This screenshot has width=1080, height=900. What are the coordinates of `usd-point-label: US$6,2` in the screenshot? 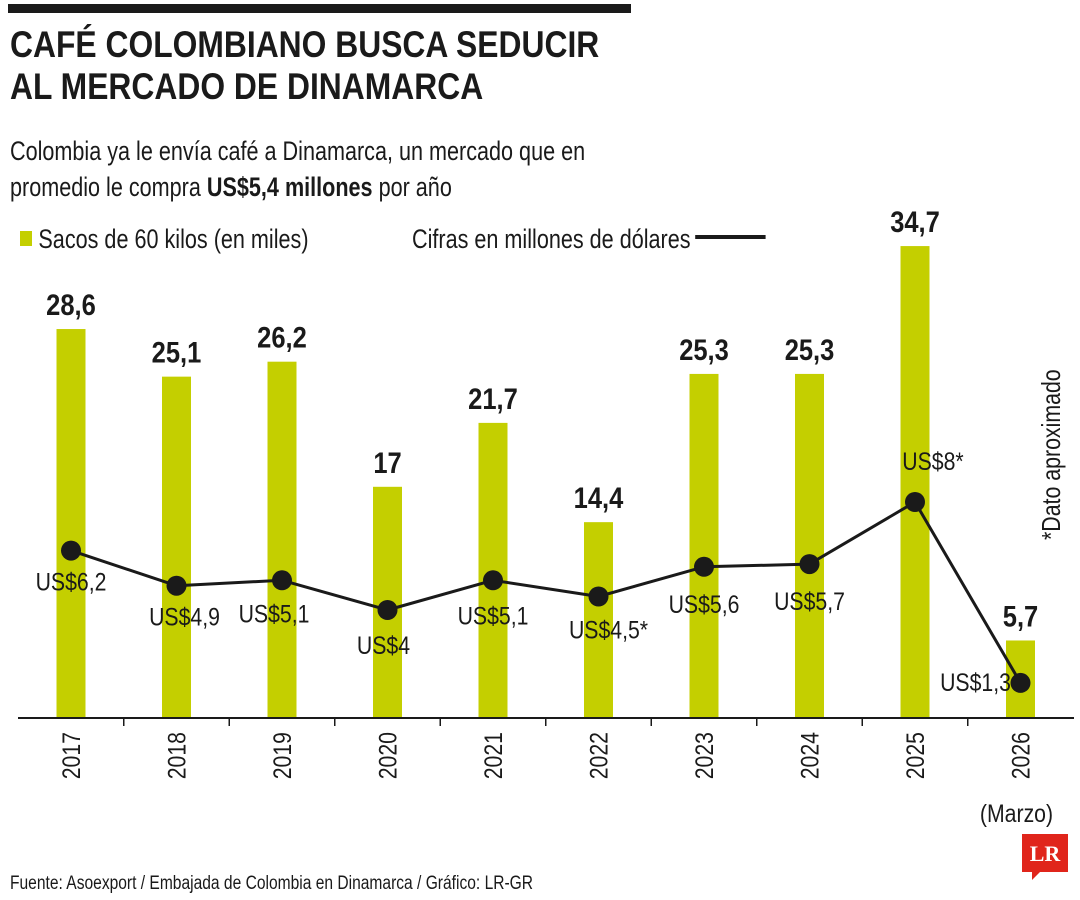 It's located at (71, 582).